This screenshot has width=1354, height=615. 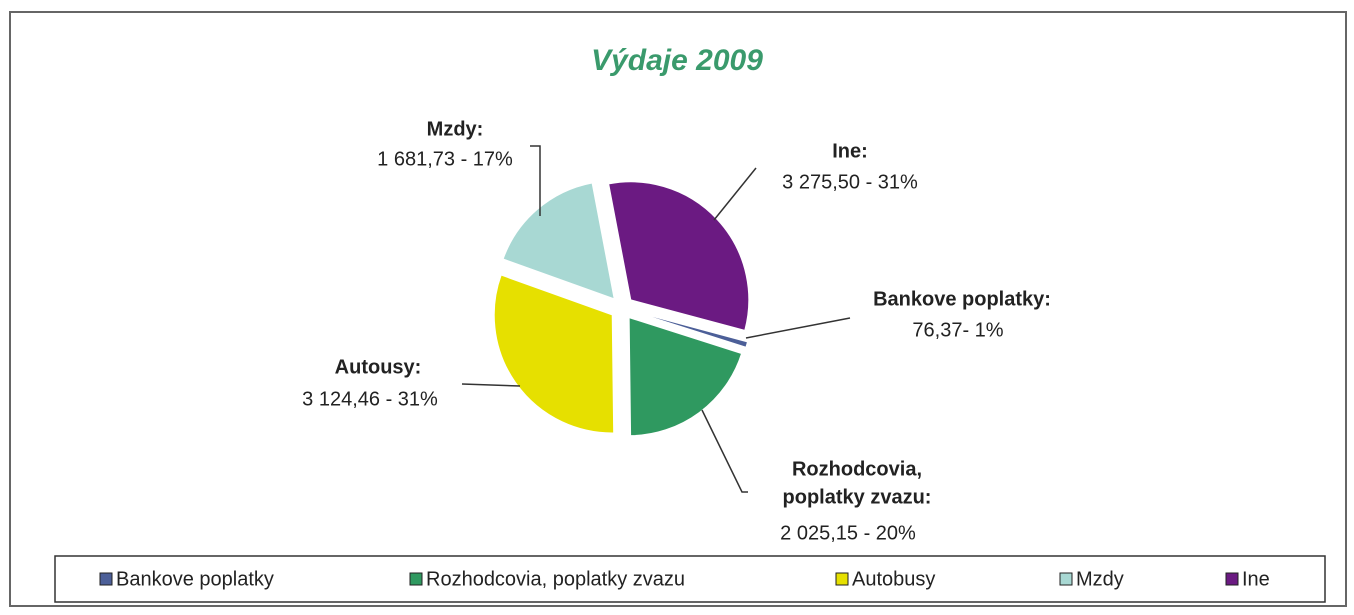 I want to click on data-label-value: 76,37- 1%, so click(x=957, y=330).